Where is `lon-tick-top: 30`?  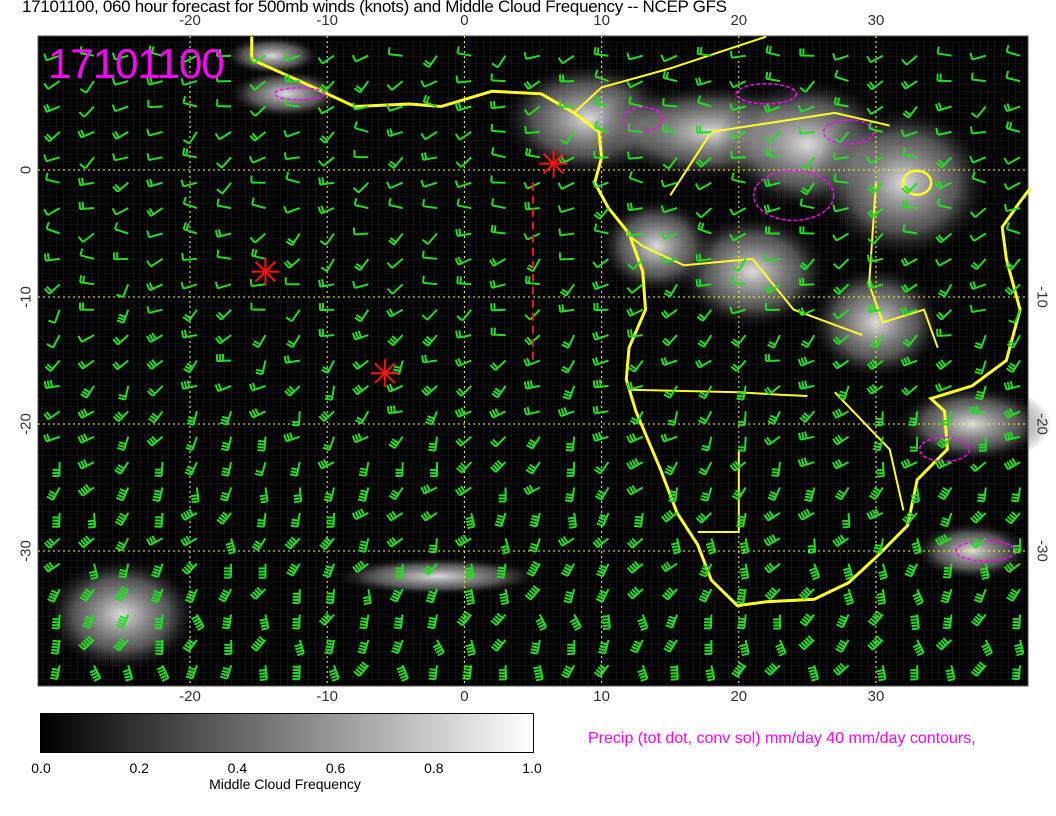
lon-tick-top: 30 is located at coordinates (876, 20).